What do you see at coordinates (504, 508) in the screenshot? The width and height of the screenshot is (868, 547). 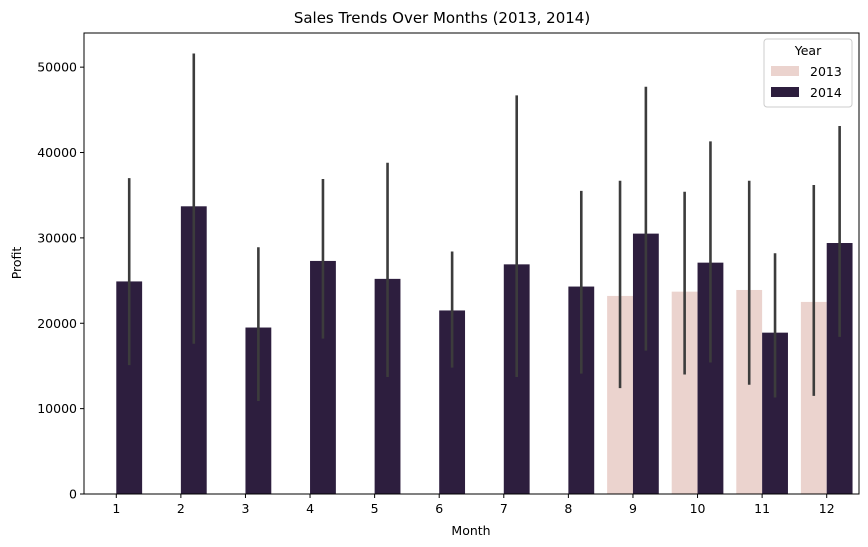 I see `x-tick-label: 7` at bounding box center [504, 508].